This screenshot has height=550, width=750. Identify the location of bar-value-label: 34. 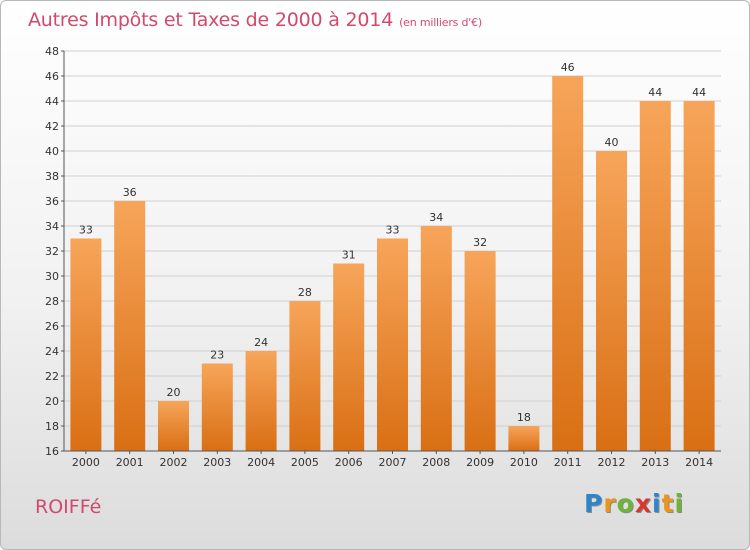
(436, 217).